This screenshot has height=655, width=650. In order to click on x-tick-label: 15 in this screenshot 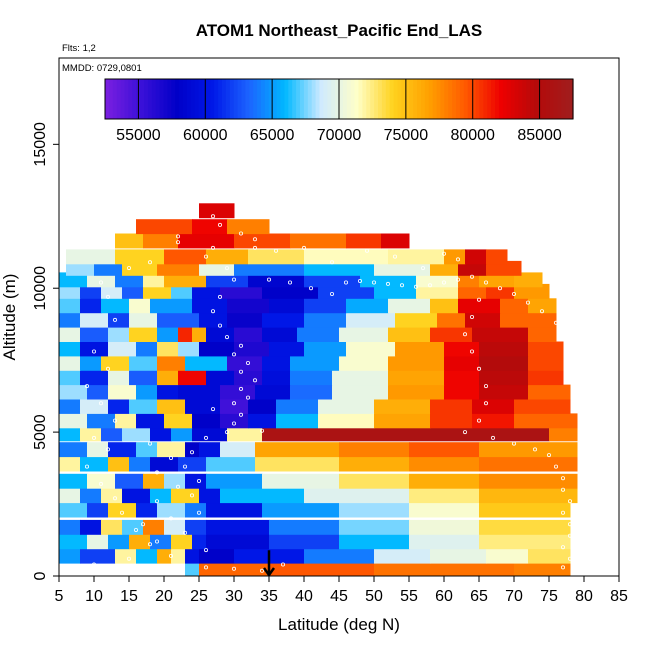, I will do `click(129, 596)`.